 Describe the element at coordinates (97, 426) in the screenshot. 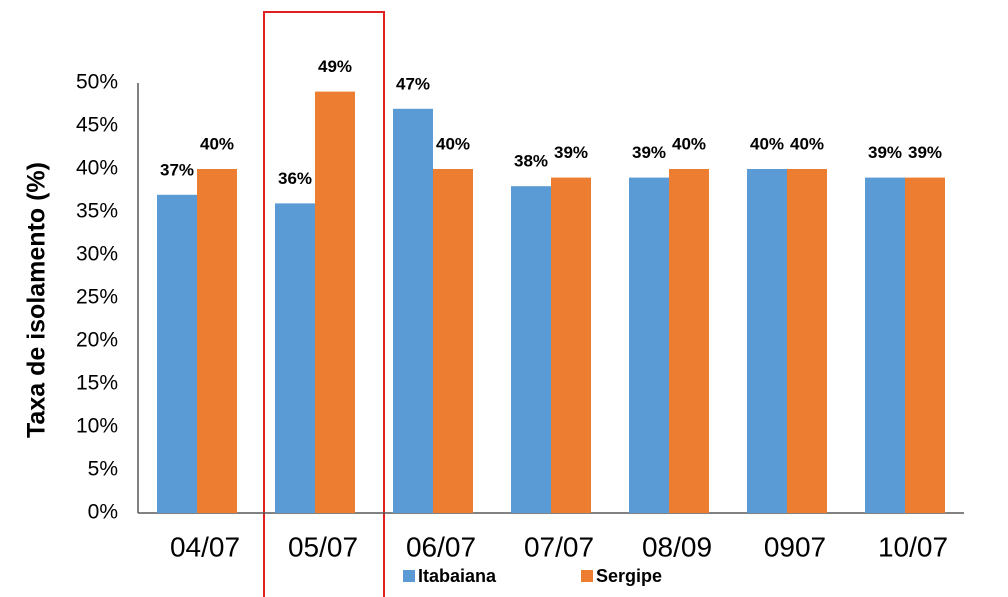

I see `y-tick-label: 10%` at that location.